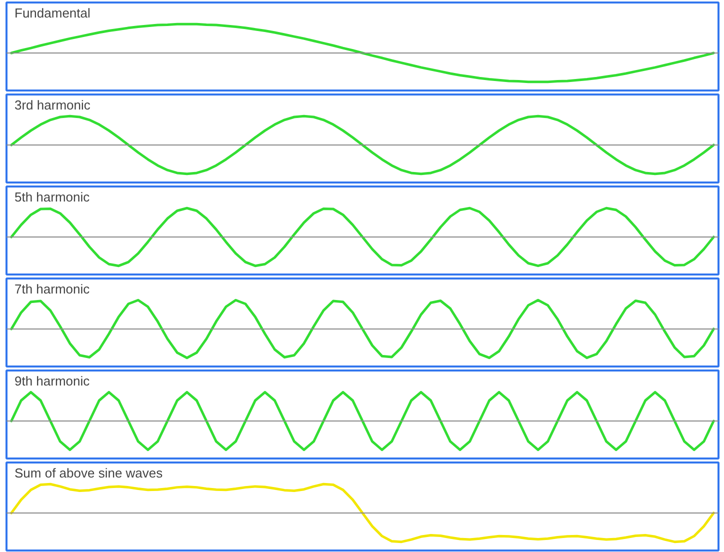 The image size is (724, 552). I want to click on chart-title: 7th harmonic, so click(52, 289).